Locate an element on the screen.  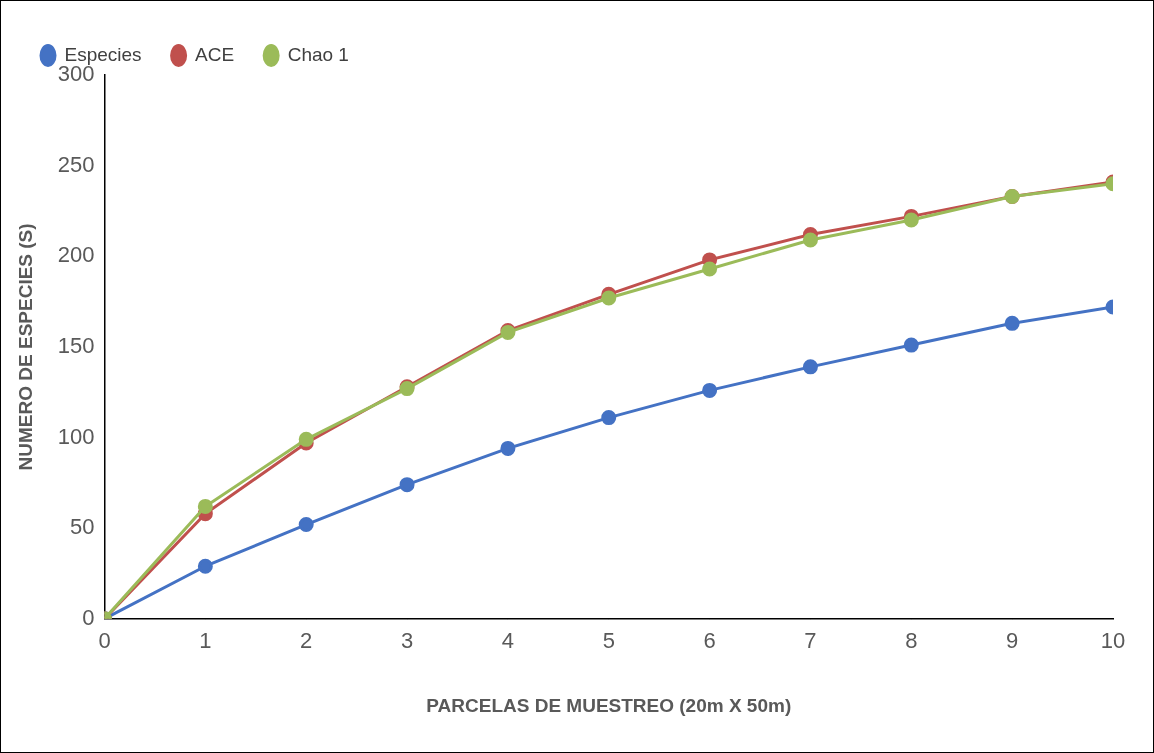
x-tick-label: 8 is located at coordinates (911, 641).